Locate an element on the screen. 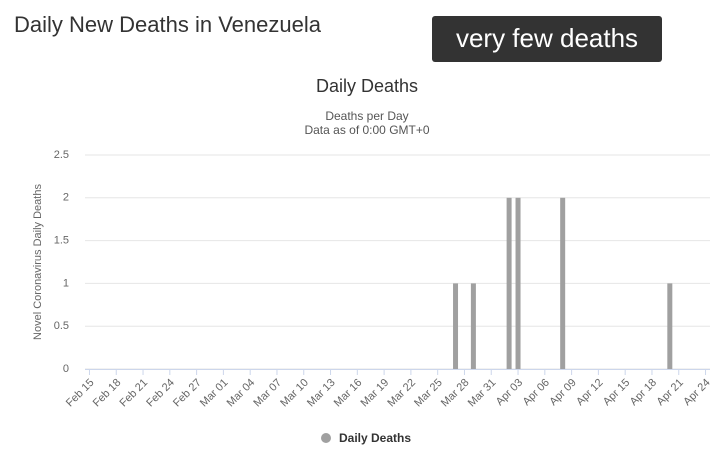  x-tick-label: Mar 25 is located at coordinates (428, 393).